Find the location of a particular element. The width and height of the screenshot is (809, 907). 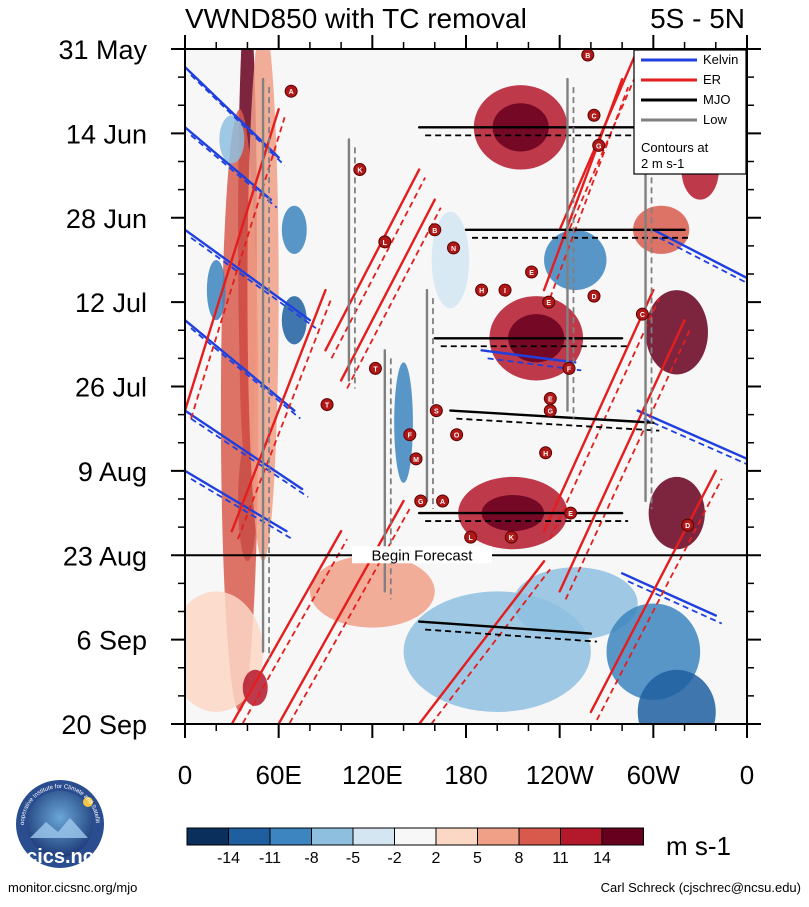

tc-marker-letter: H is located at coordinates (481, 291).